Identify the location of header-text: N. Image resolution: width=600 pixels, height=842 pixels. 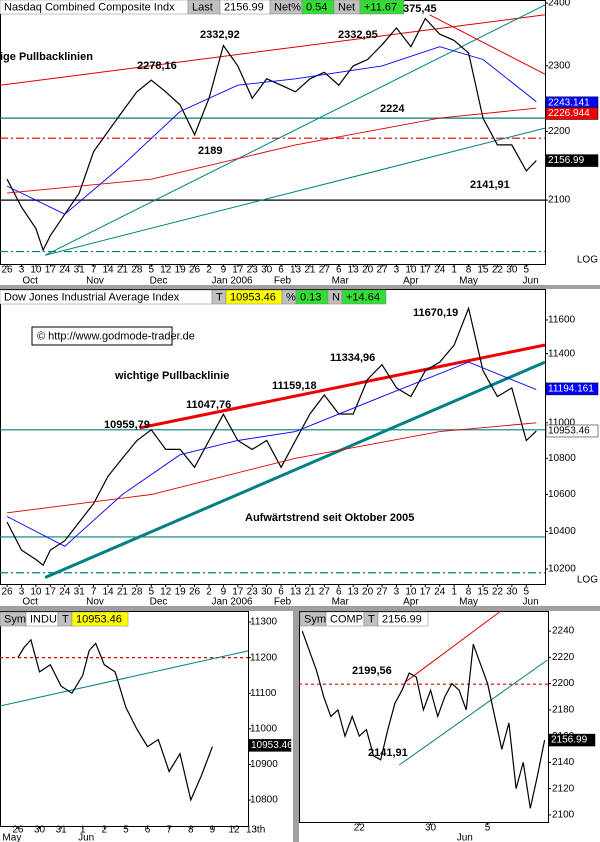
(336, 297).